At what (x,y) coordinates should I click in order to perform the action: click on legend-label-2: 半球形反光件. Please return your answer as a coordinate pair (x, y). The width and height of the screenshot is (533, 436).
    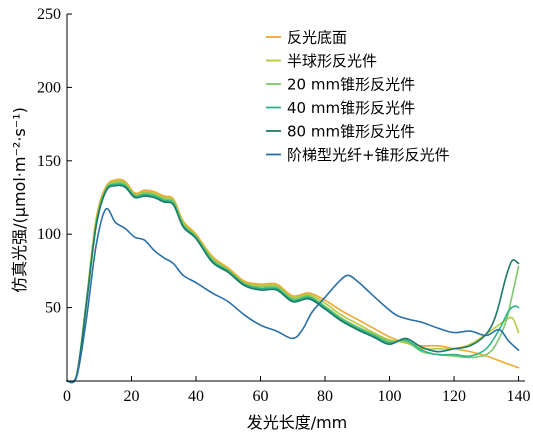
    Looking at the image, I should click on (332, 61).